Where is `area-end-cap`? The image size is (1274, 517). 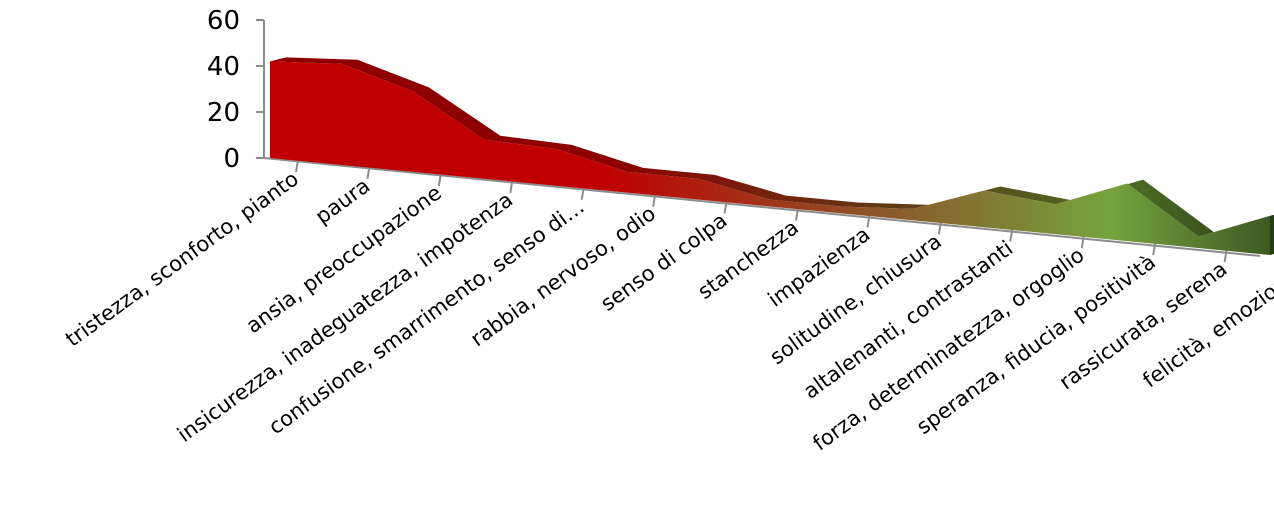 area-end-cap is located at coordinates (1272, 234).